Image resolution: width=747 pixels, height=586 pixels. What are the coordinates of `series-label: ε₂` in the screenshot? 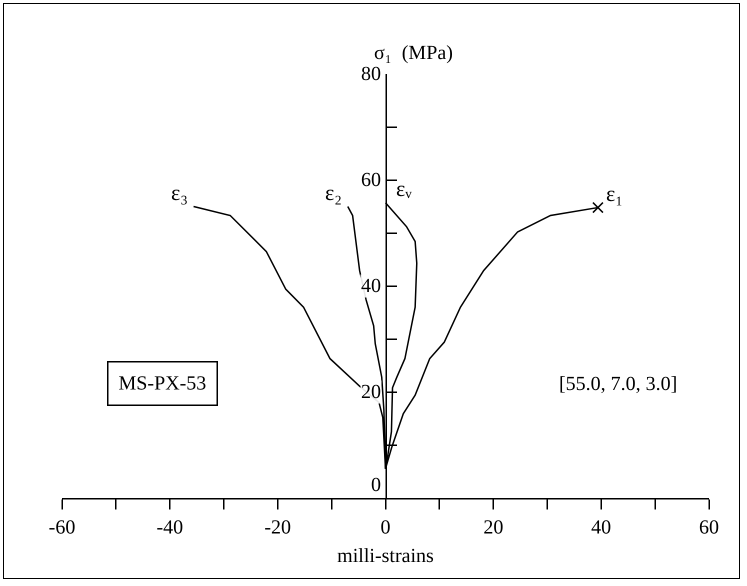 It's located at (333, 192).